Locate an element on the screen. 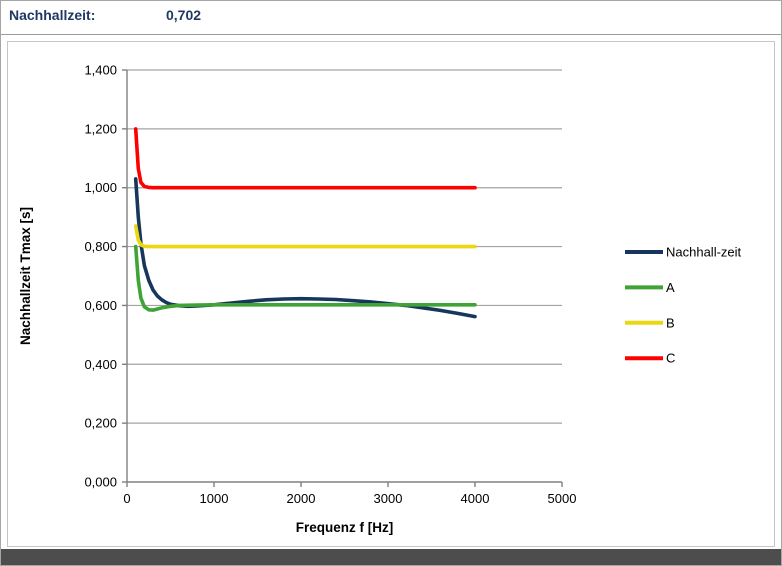  legend-label-Nachhall-zeit: Nachhall-zeit is located at coordinates (704, 252).